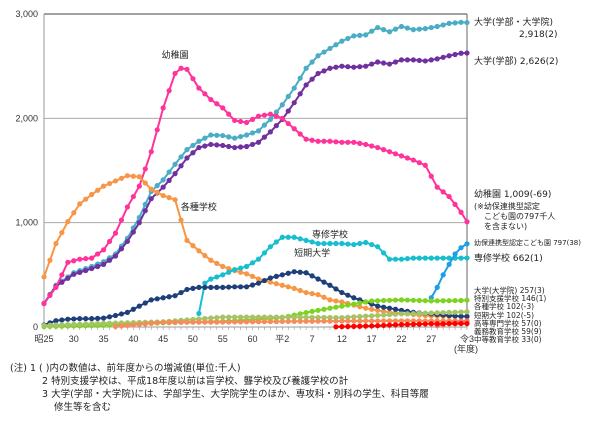 The image size is (600, 424). I want to click on series-line, so click(332, 275).